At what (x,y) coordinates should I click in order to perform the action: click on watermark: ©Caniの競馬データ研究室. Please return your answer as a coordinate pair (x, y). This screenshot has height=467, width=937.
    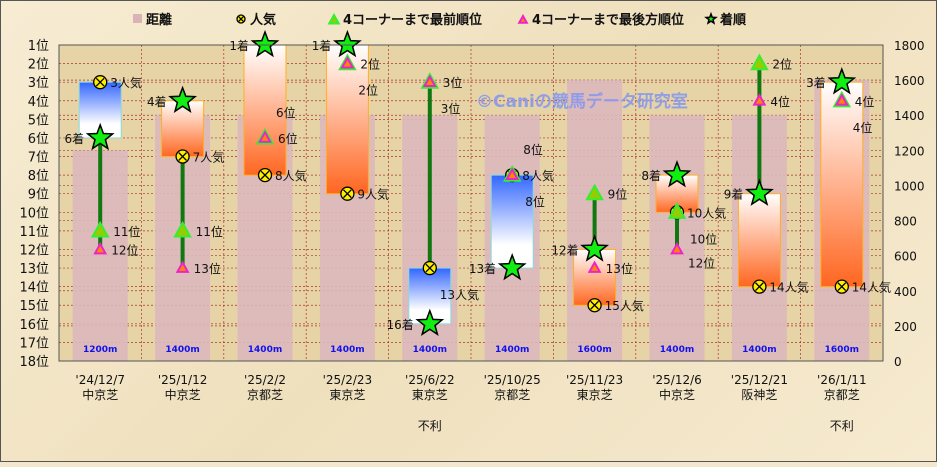
    Looking at the image, I should click on (582, 101).